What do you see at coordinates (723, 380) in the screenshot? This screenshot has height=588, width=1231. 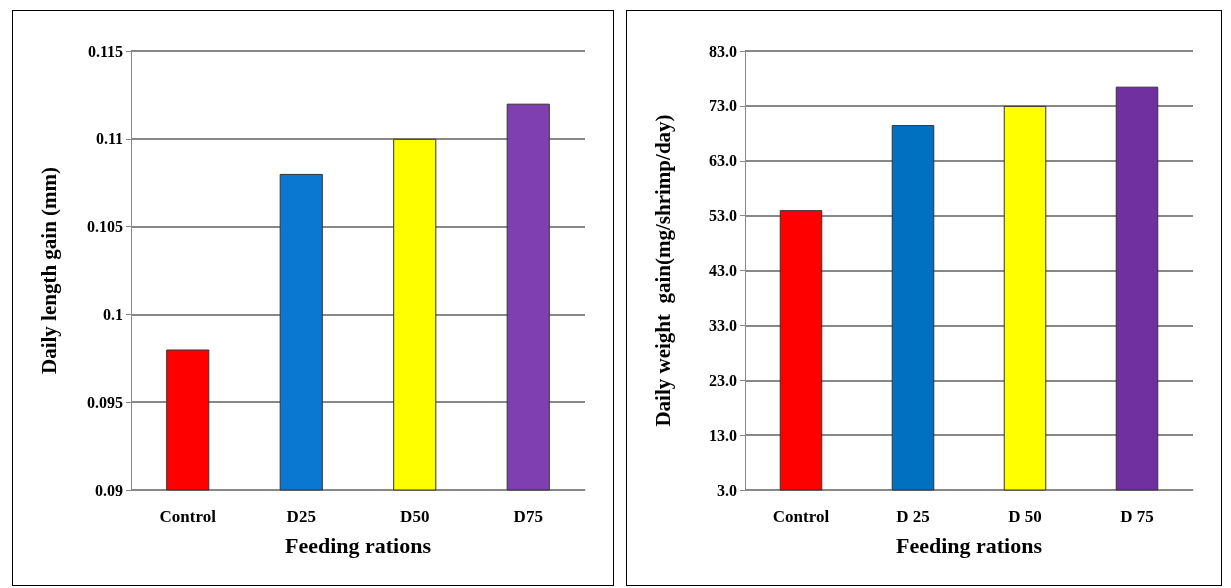 I see `y-tick-label: 23.0` at bounding box center [723, 380].